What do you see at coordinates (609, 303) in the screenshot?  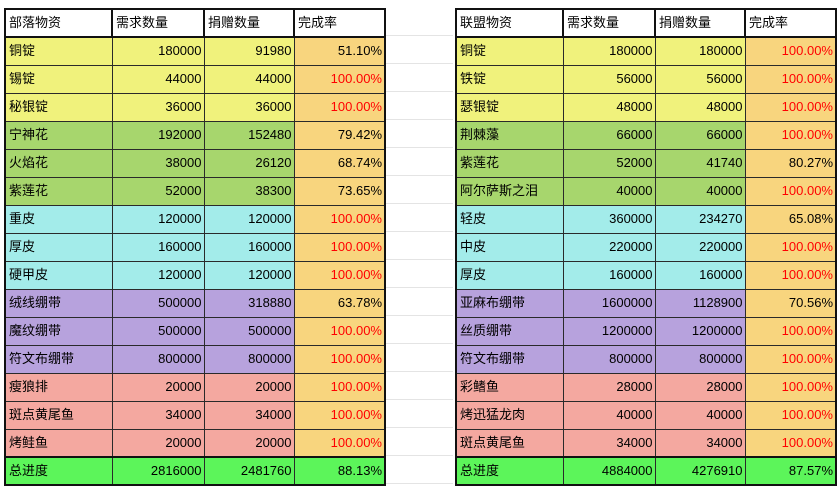 I see `required-qty-cell: 1600000` at bounding box center [609, 303].